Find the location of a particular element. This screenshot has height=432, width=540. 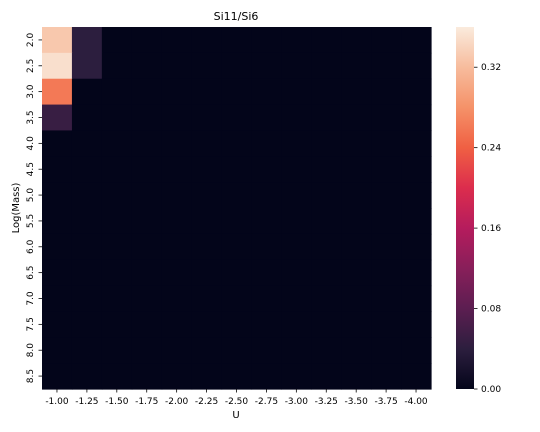

x-tick-label: -2.00 is located at coordinates (177, 402).